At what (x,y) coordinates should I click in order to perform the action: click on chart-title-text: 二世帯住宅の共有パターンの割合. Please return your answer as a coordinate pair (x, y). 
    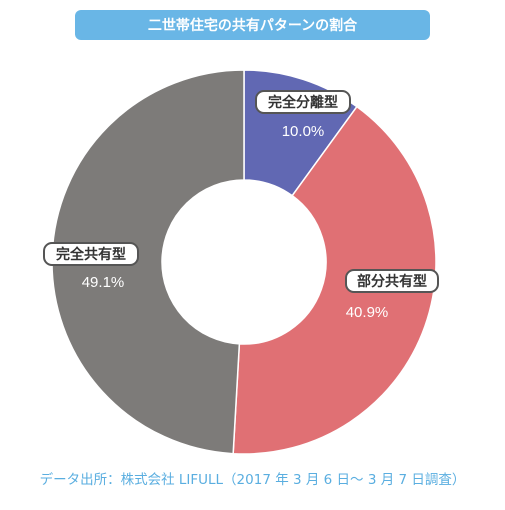
    Looking at the image, I should click on (252, 26).